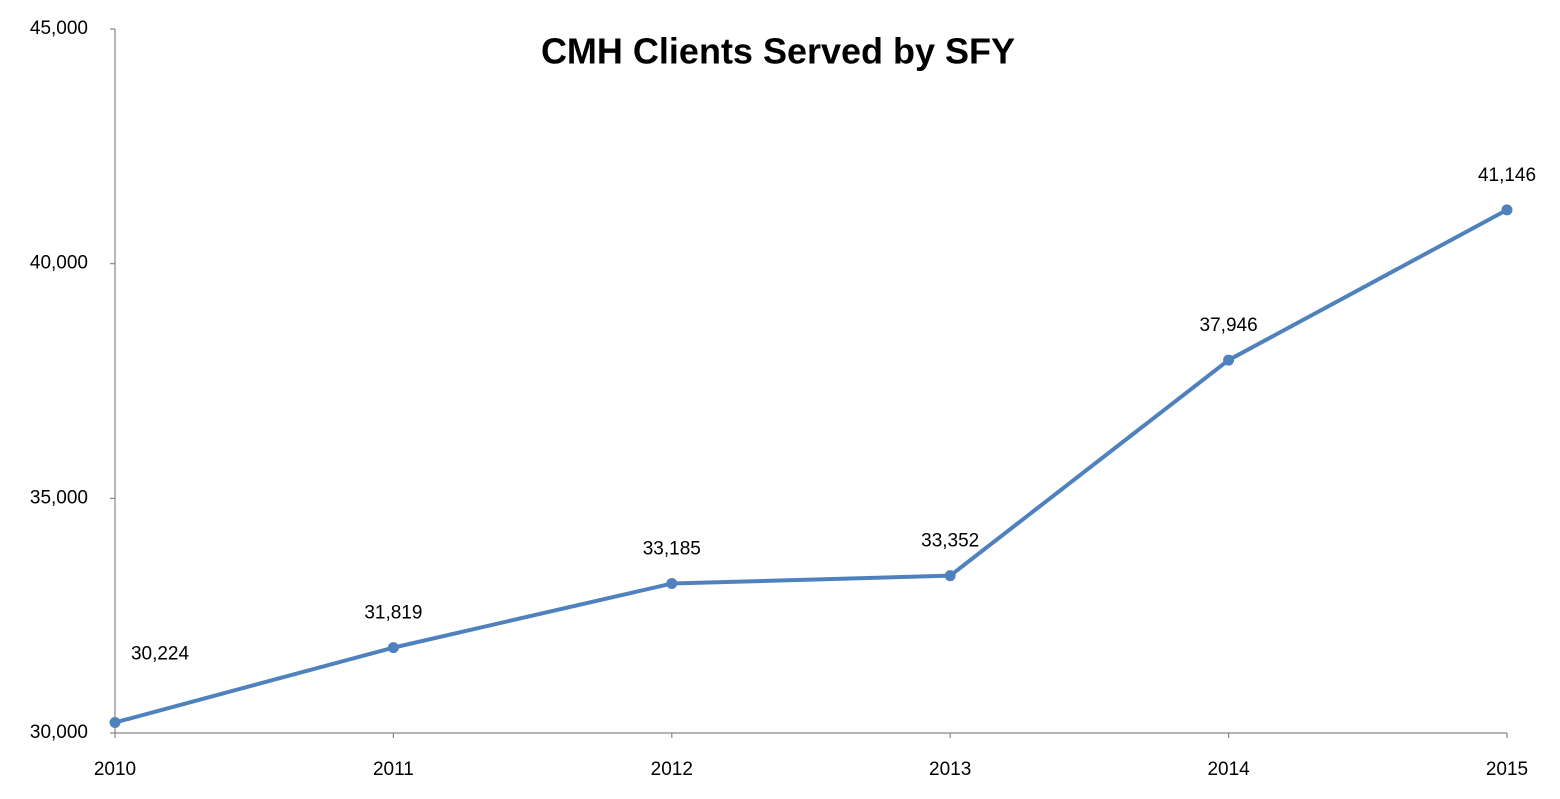 This screenshot has width=1560, height=799. Describe the element at coordinates (59, 732) in the screenshot. I see `y-tick-label: 30,000` at that location.